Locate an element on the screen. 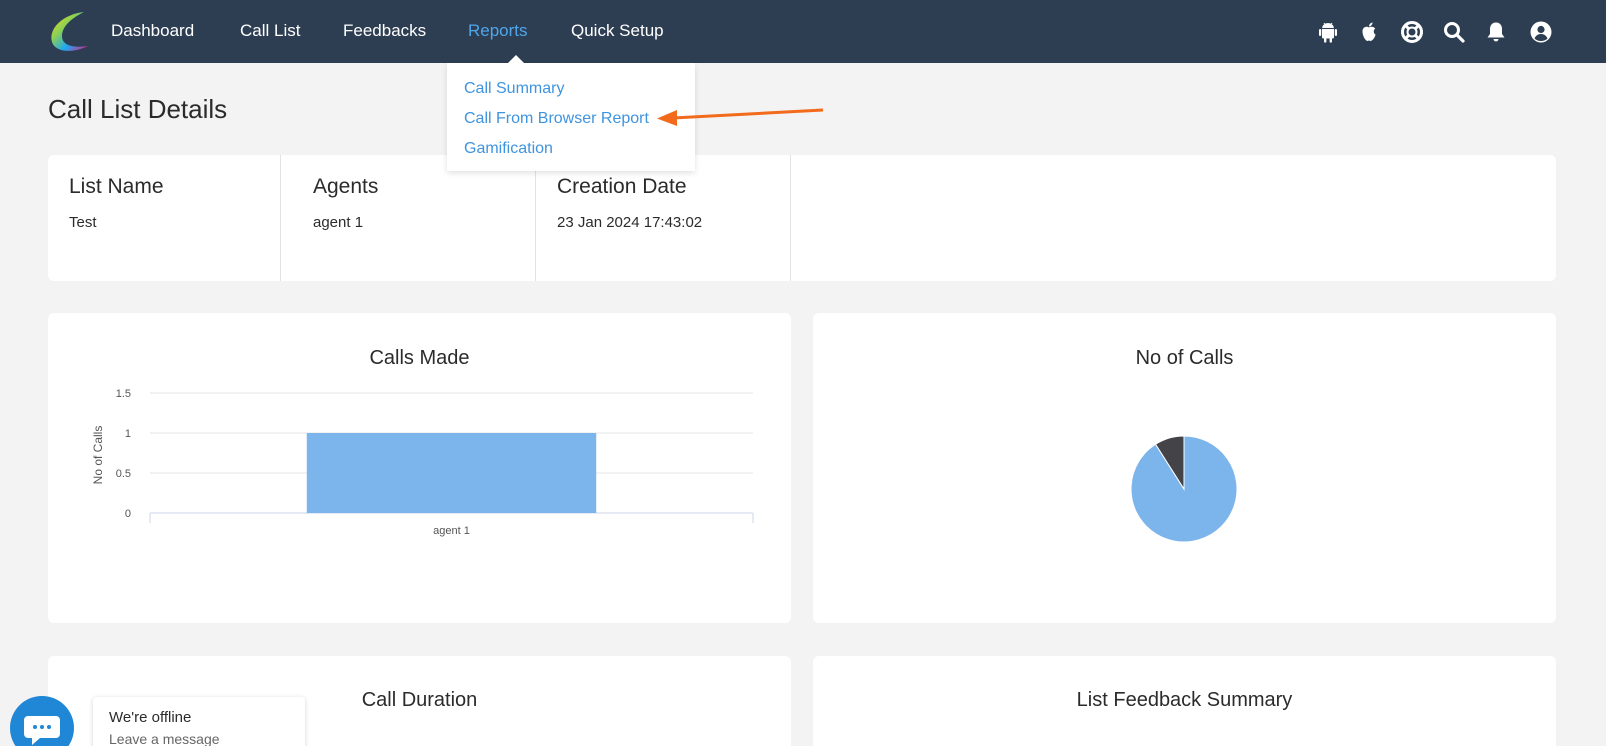 The image size is (1606, 746). no-of-calls-chart is located at coordinates (1184, 489).